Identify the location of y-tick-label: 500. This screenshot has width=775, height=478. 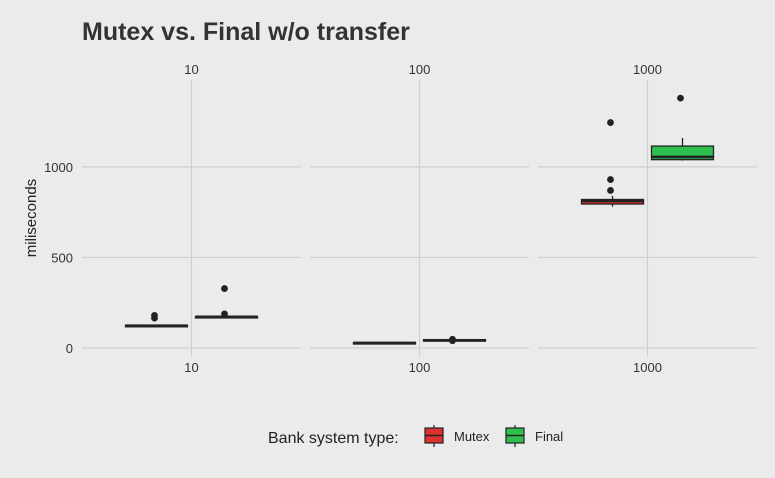
(62, 257).